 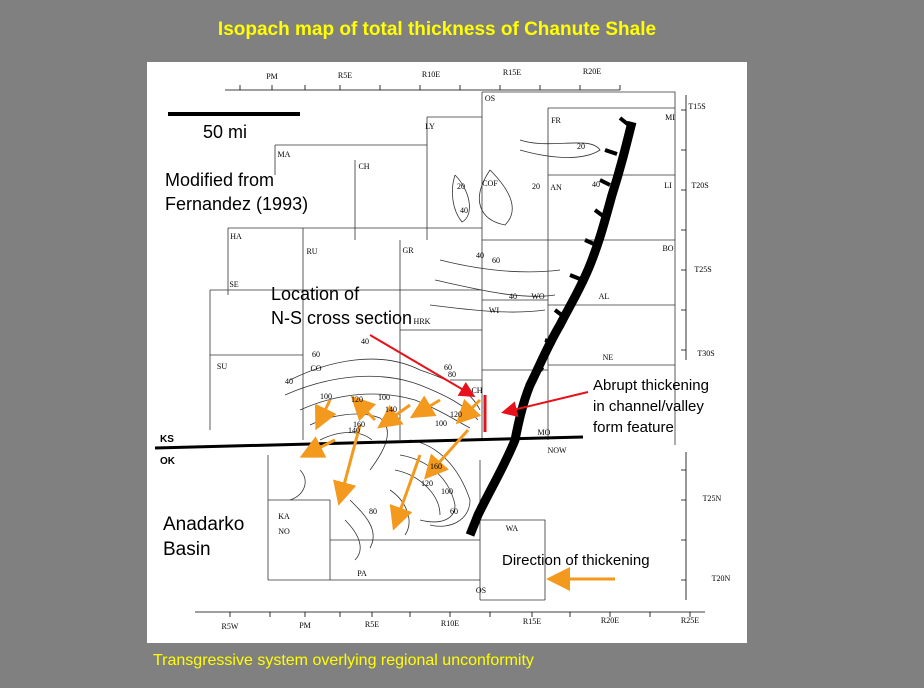 What do you see at coordinates (167, 439) in the screenshot?
I see `state-label: KS` at bounding box center [167, 439].